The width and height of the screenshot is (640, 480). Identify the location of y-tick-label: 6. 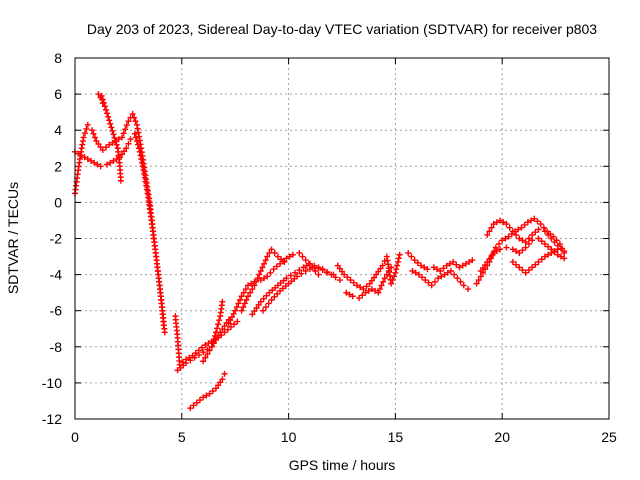
(58, 94).